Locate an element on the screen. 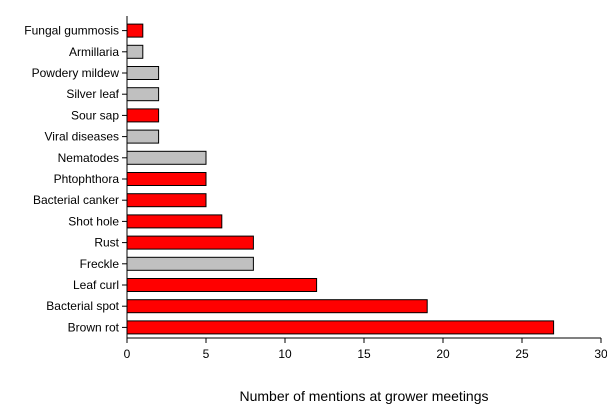  bar-viral-diseases is located at coordinates (143, 136).